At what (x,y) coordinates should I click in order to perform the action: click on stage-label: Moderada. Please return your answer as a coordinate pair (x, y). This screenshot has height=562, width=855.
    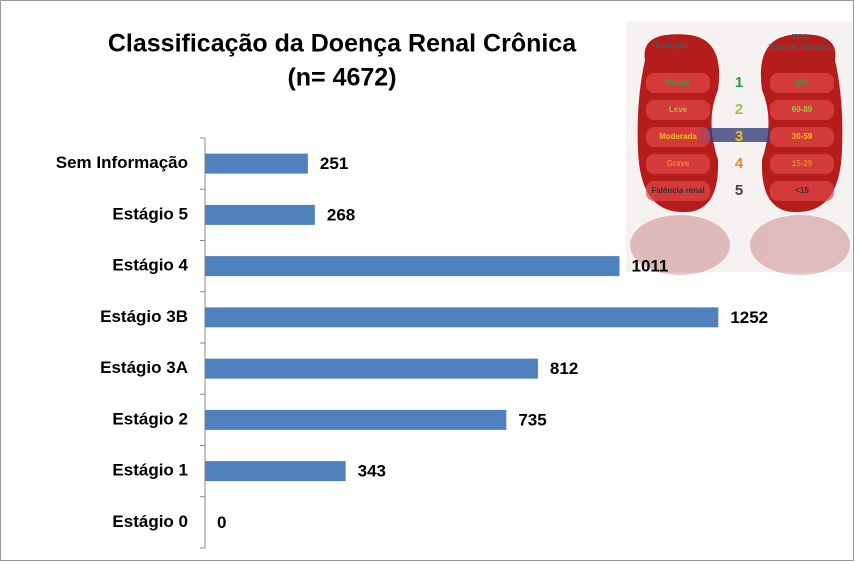
    Looking at the image, I should click on (678, 136).